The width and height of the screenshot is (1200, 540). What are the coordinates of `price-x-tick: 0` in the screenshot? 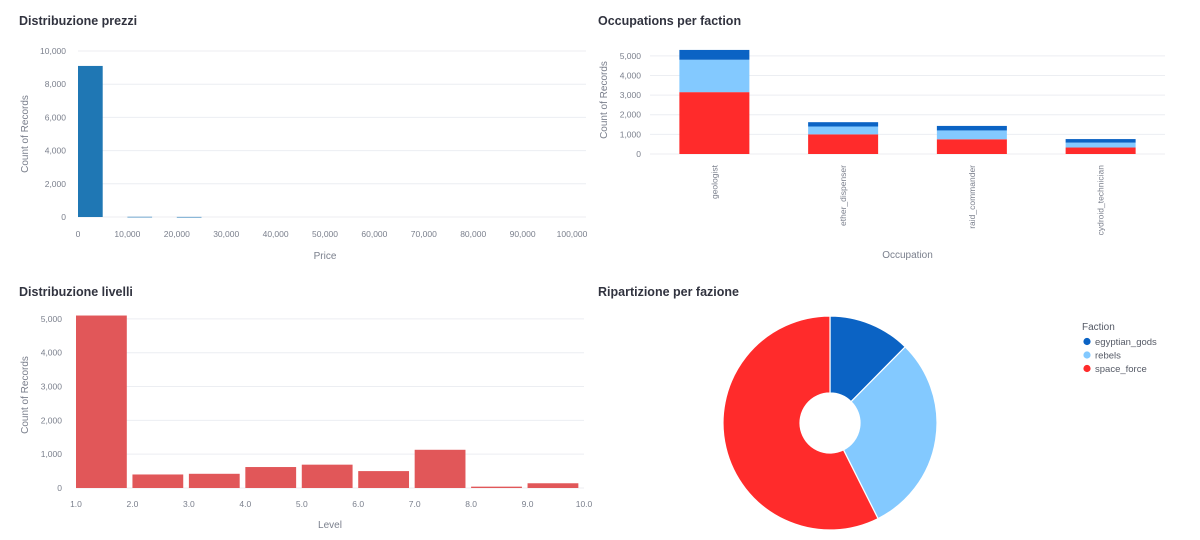 It's located at (78, 234).